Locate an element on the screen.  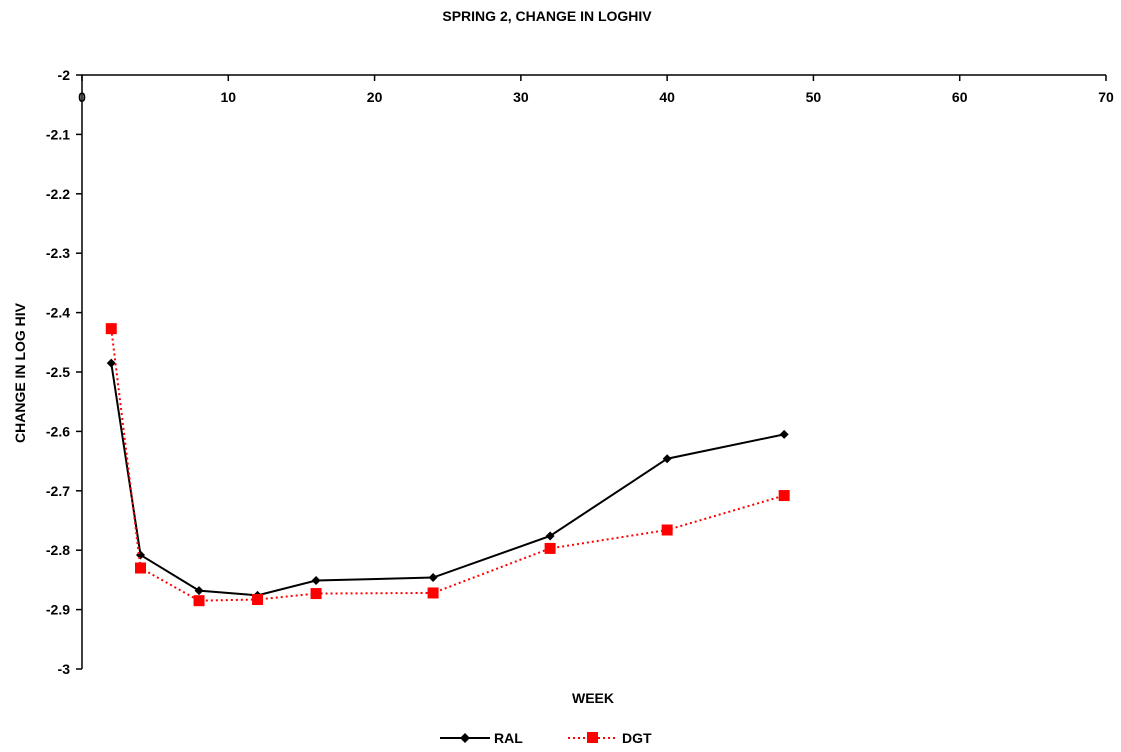
x-tick-label: 70 is located at coordinates (1106, 97).